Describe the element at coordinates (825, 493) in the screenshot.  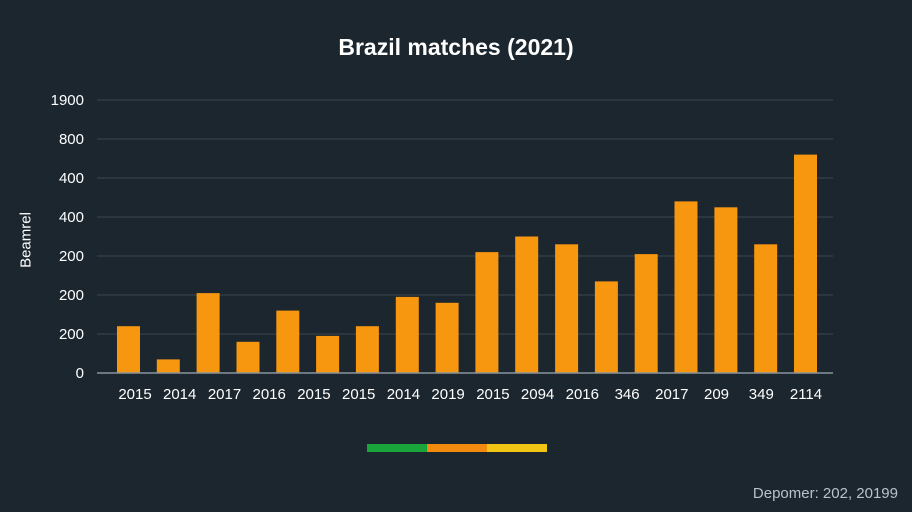
I see `footnote: Depomer: 202, 20199` at that location.